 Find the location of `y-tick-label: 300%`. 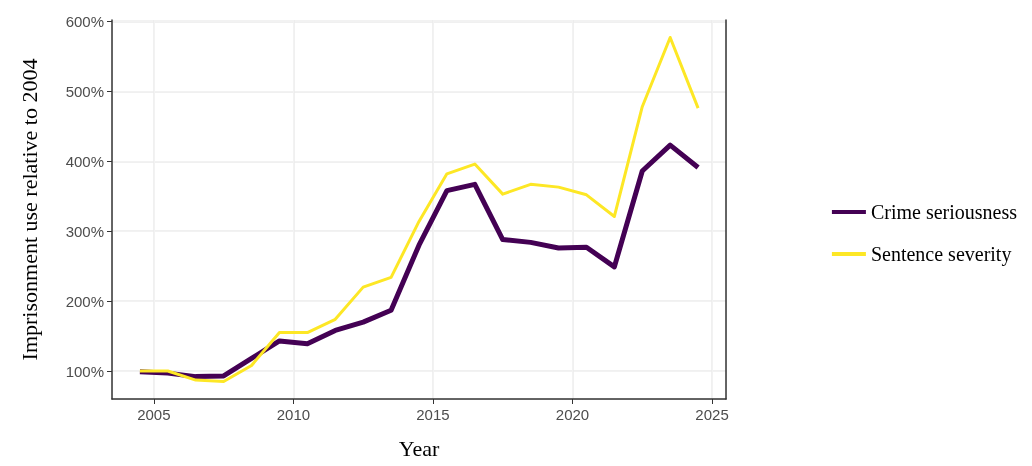

y-tick-label: 300% is located at coordinates (84, 231).